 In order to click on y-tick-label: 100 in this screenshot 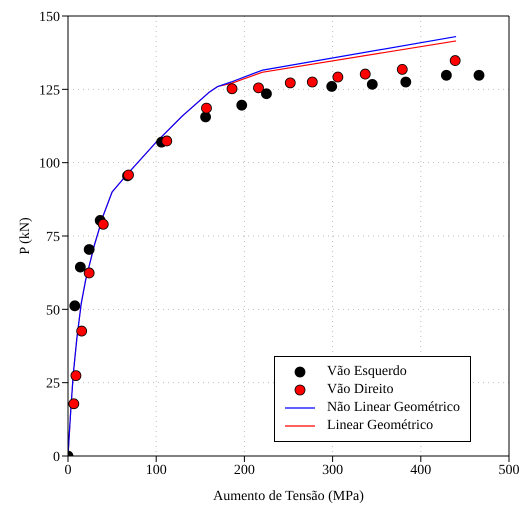, I will do `click(49, 164)`.